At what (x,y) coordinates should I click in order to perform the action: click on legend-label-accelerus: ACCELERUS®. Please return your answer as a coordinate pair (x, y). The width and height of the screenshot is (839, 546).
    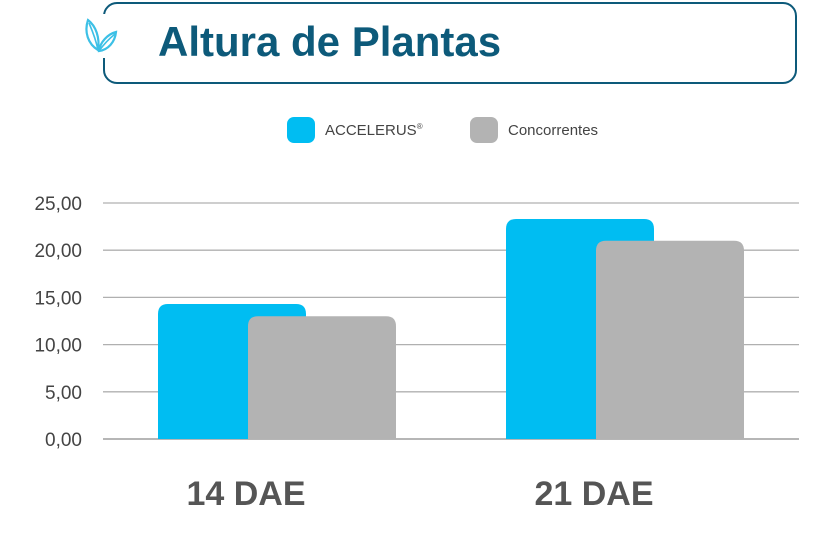
    Looking at the image, I should click on (374, 130).